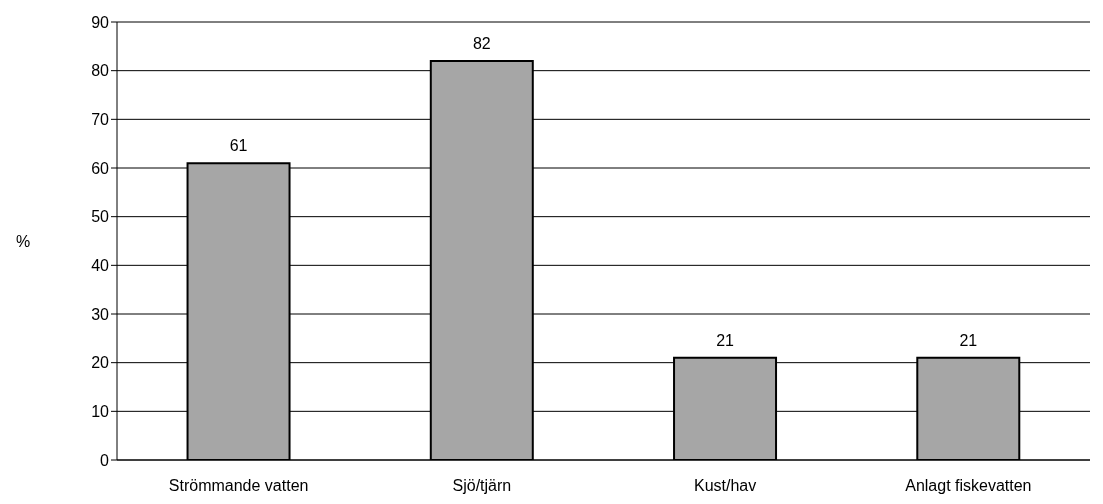 This screenshot has height=504, width=1103. What do you see at coordinates (968, 486) in the screenshot?
I see `x-tick-label: Anlagt fiskevatten` at bounding box center [968, 486].